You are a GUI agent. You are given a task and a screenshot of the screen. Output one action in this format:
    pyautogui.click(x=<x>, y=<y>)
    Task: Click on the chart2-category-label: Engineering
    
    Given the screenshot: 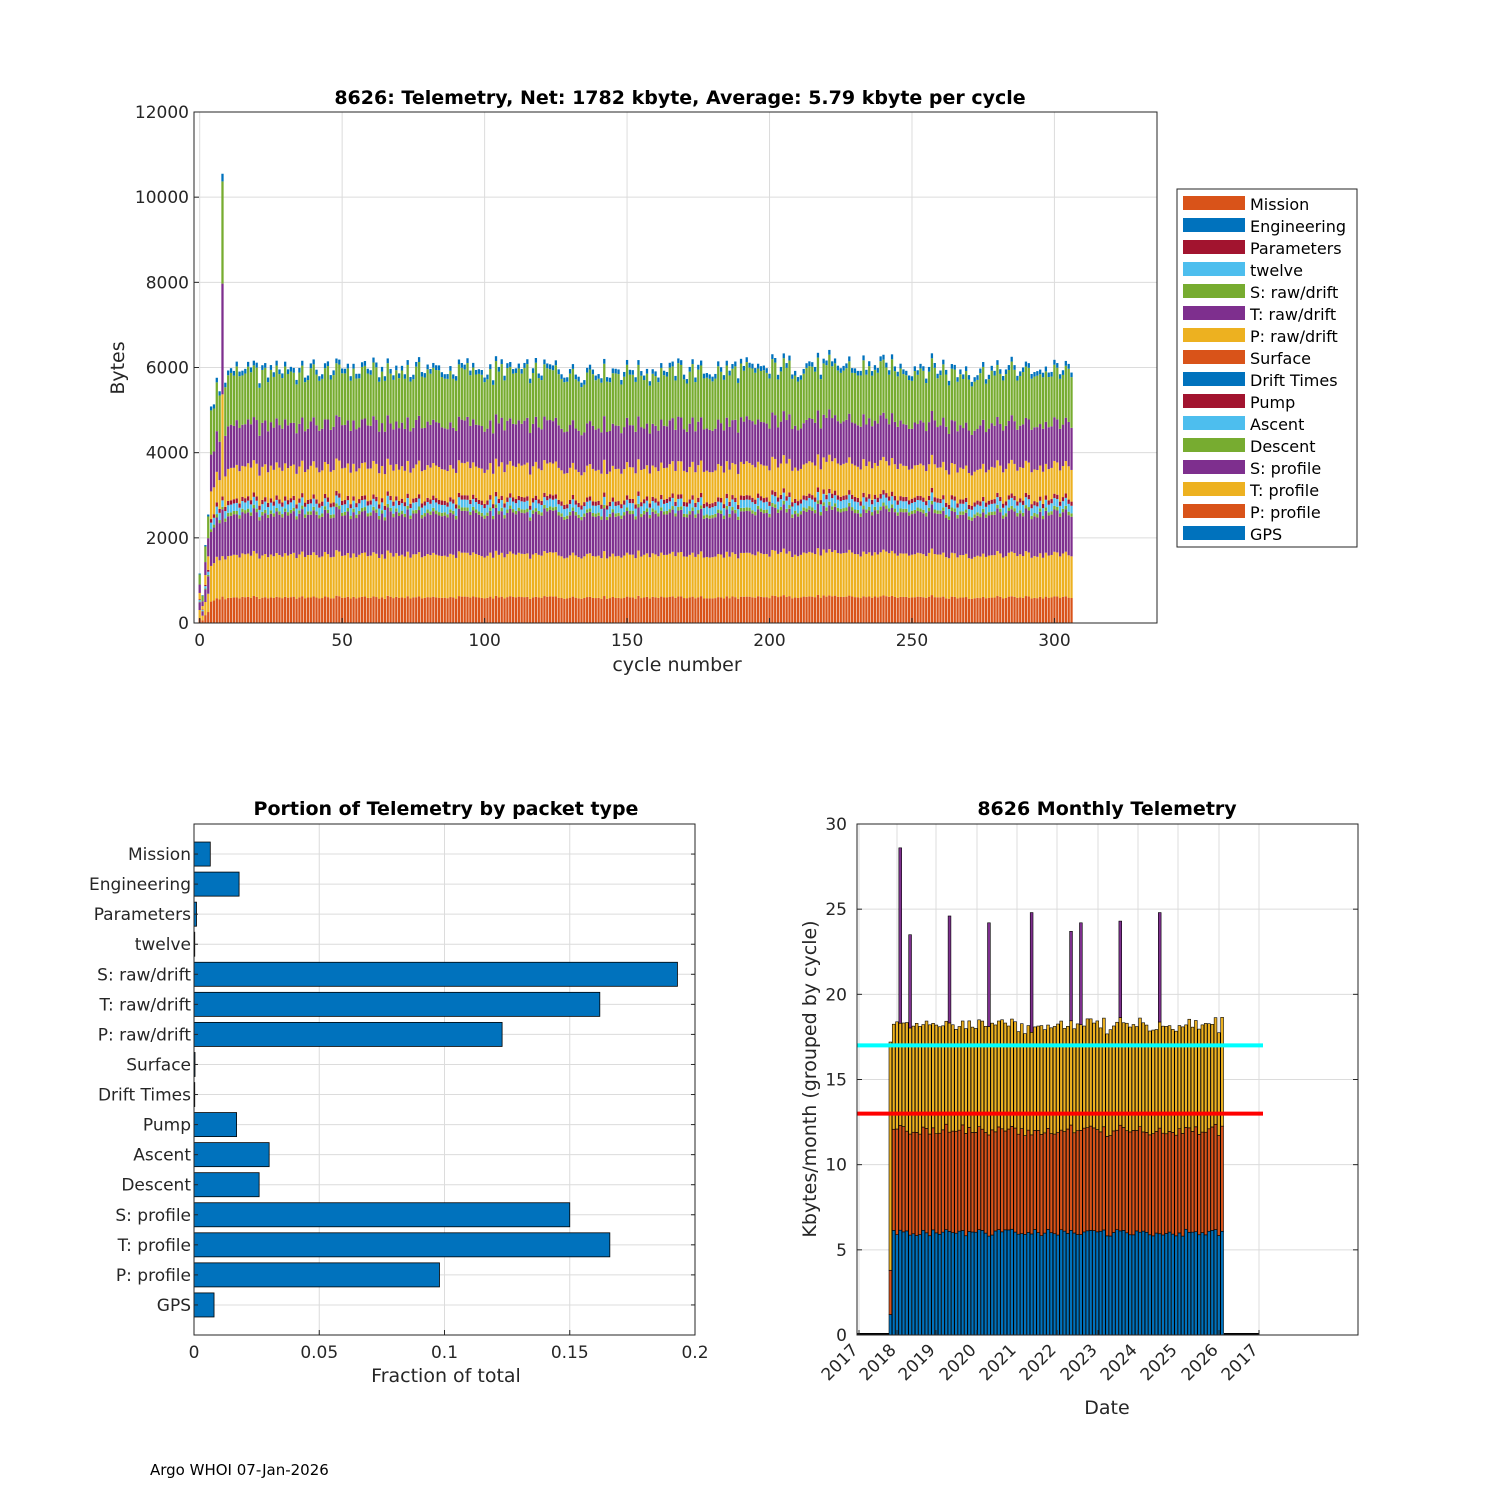 What is the action you would take?
    pyautogui.click(x=140, y=885)
    